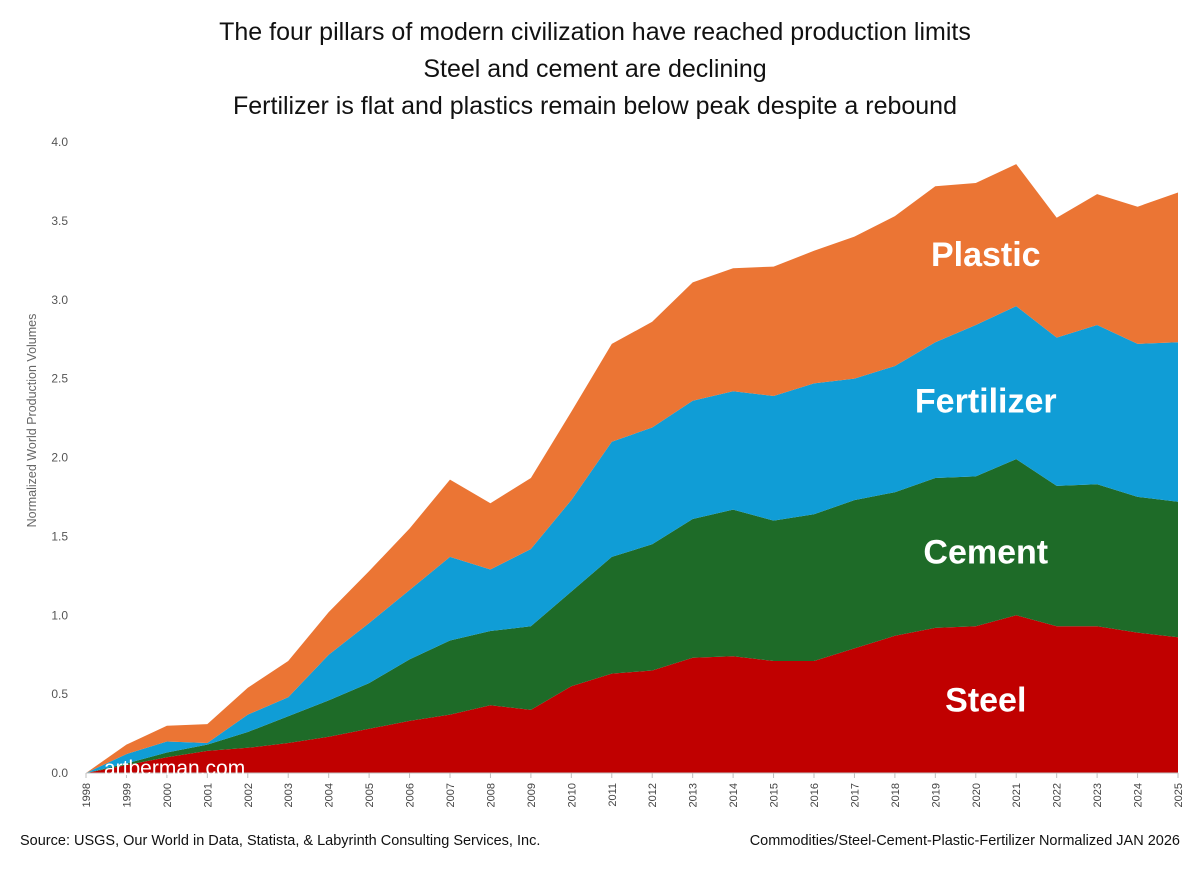 The image size is (1200, 869). What do you see at coordinates (59, 458) in the screenshot?
I see `y-tick-label: 2.0` at bounding box center [59, 458].